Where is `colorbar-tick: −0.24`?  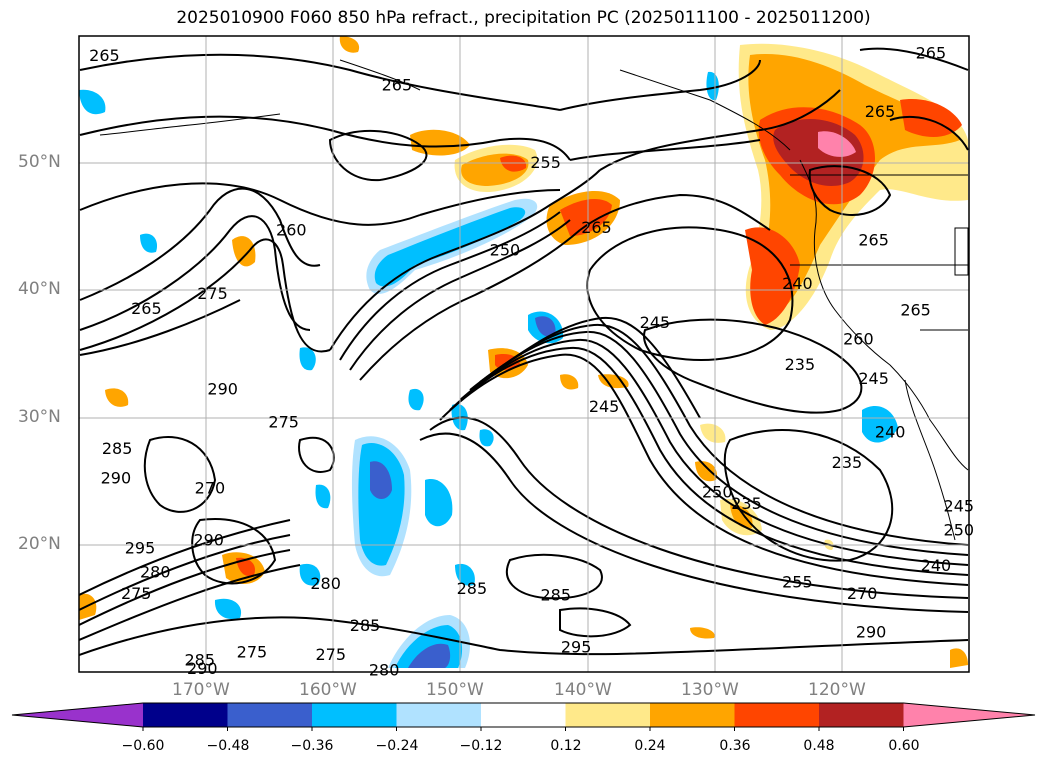
colorbar-tick: −0.24 is located at coordinates (397, 746).